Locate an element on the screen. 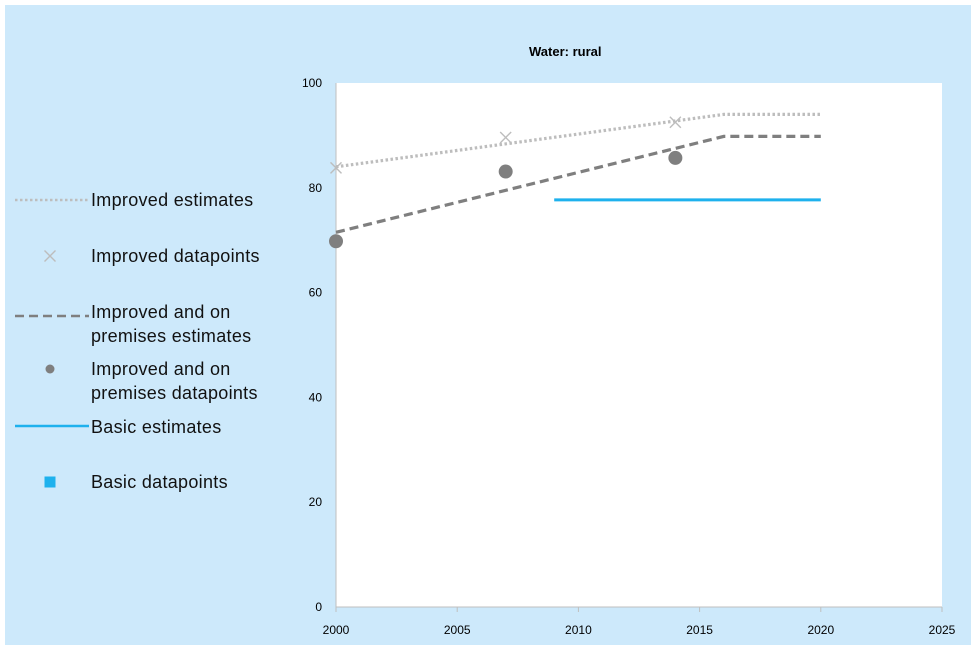 This screenshot has height=650, width=976. legend-symbol-square is located at coordinates (50, 482).